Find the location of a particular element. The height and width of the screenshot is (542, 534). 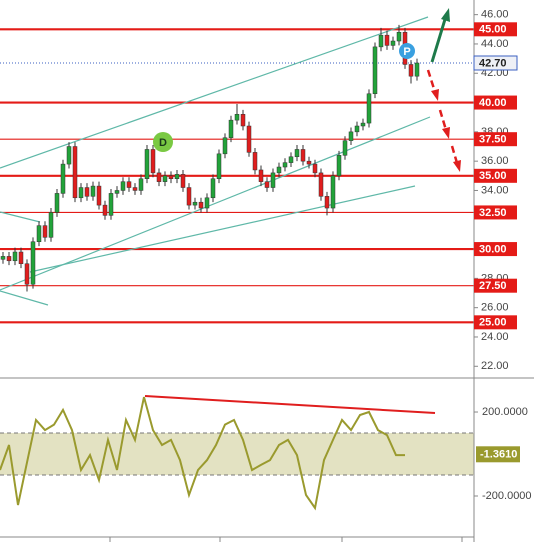

last-value-box is located at coordinates (498, 454).